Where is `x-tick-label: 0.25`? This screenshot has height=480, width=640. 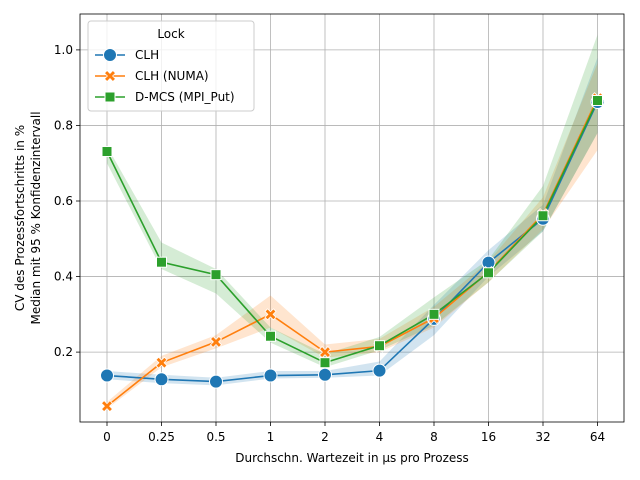 x-tick-label: 0.25 is located at coordinates (161, 437).